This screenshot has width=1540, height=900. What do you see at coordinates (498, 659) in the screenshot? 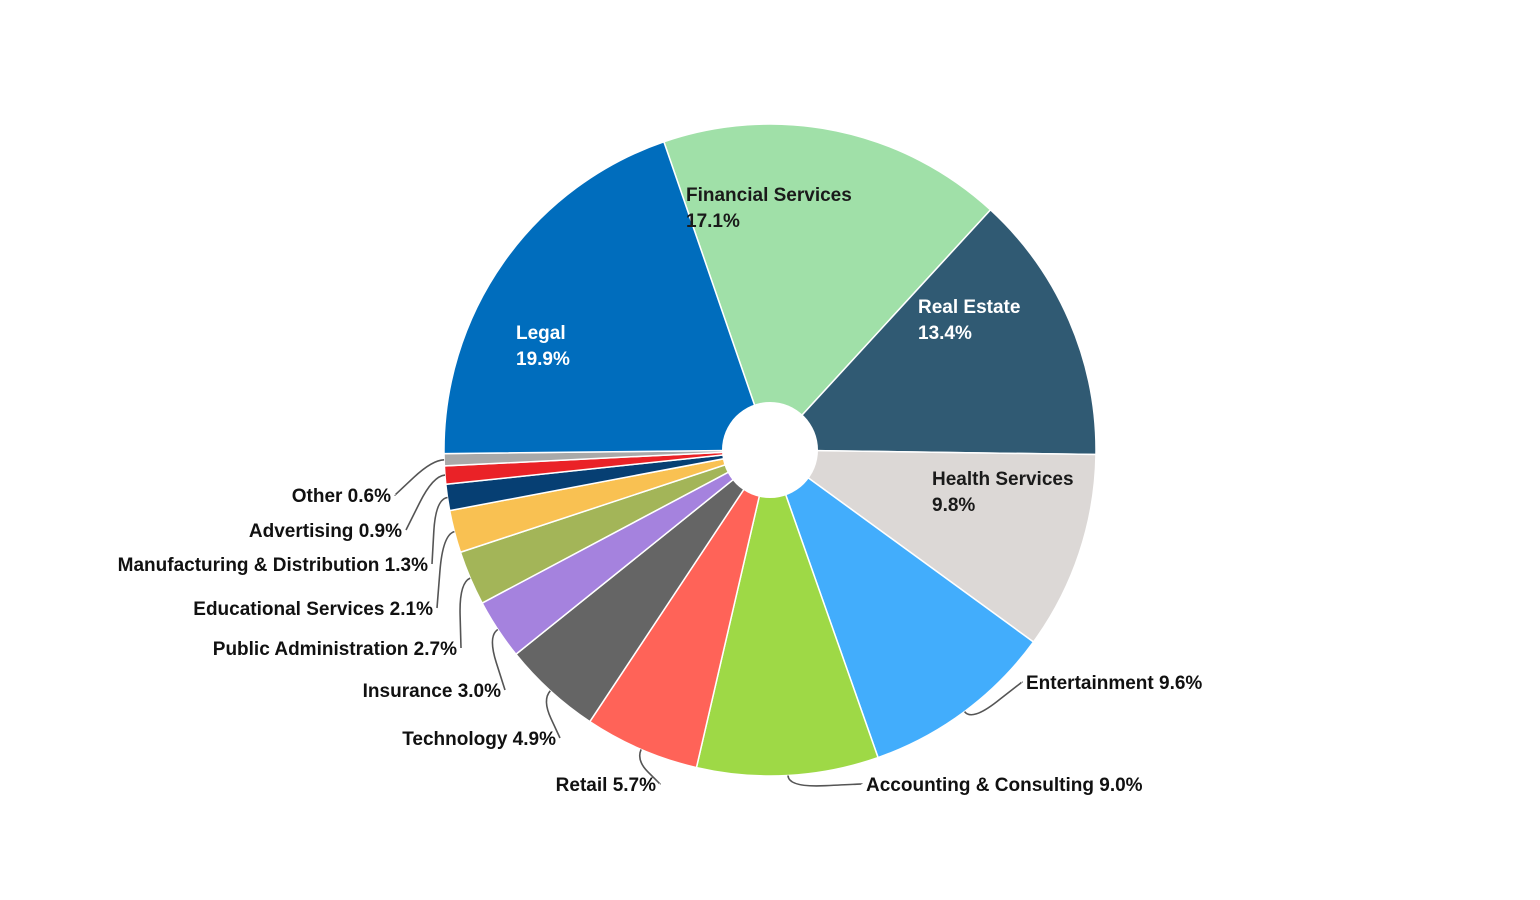
I see `leader-insurance` at bounding box center [498, 659].